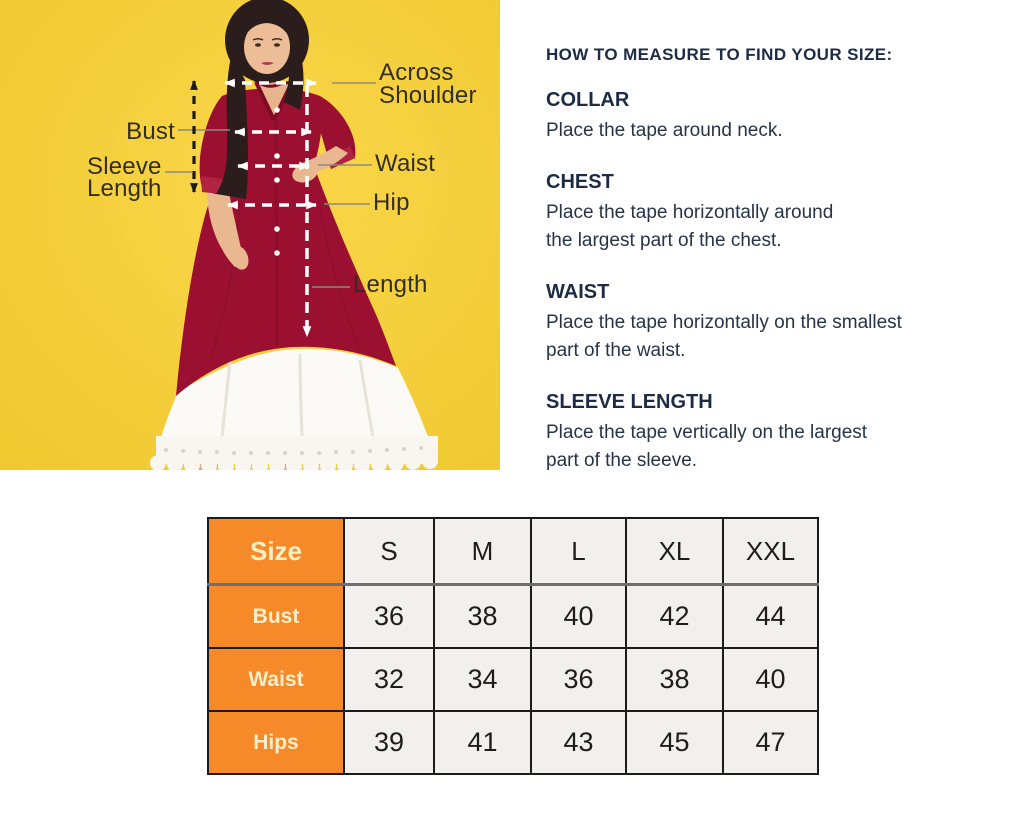  I want to click on size-chart-header-row: Size S M L XL XXL, so click(513, 551).